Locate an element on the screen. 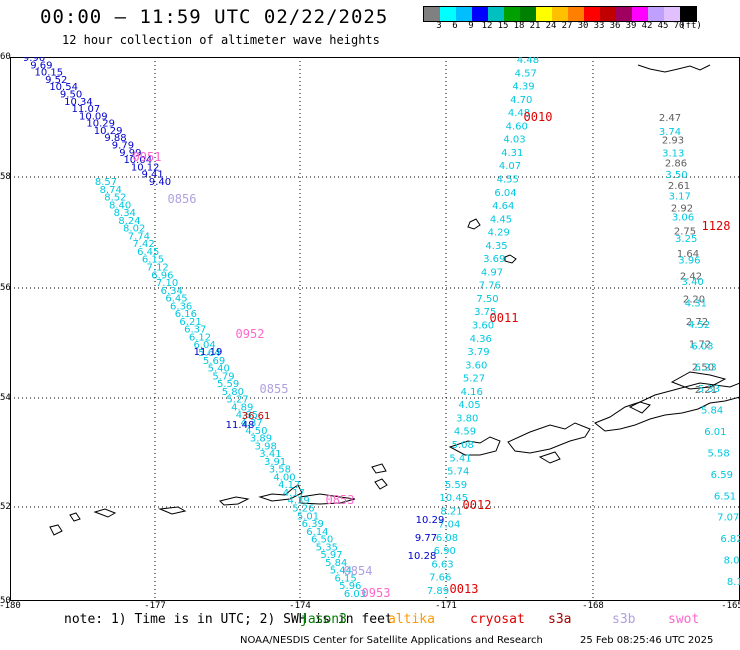 The height and width of the screenshot is (650, 740). wave-height-value: 6.03 is located at coordinates (355, 594).